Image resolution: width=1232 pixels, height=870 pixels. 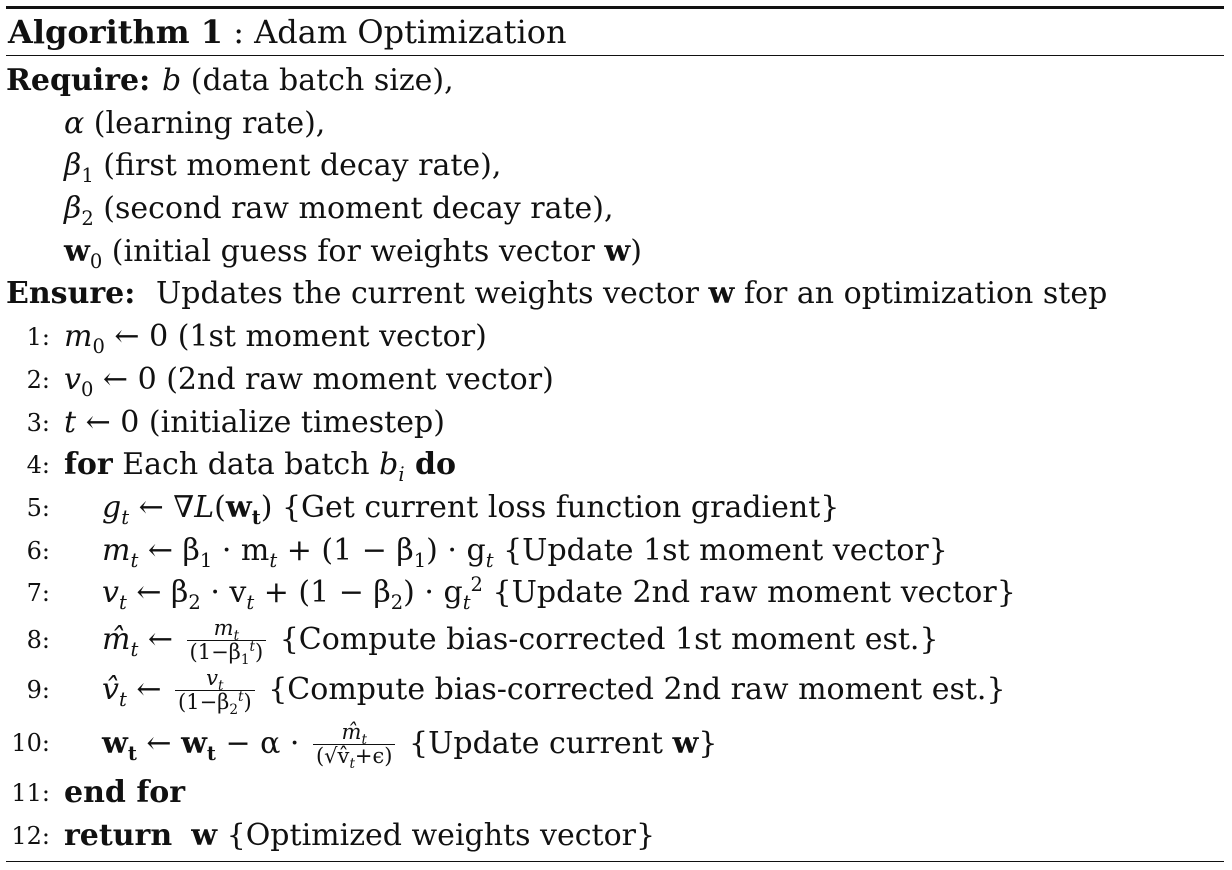 I want to click on line-number: 1:, so click(x=38, y=337).